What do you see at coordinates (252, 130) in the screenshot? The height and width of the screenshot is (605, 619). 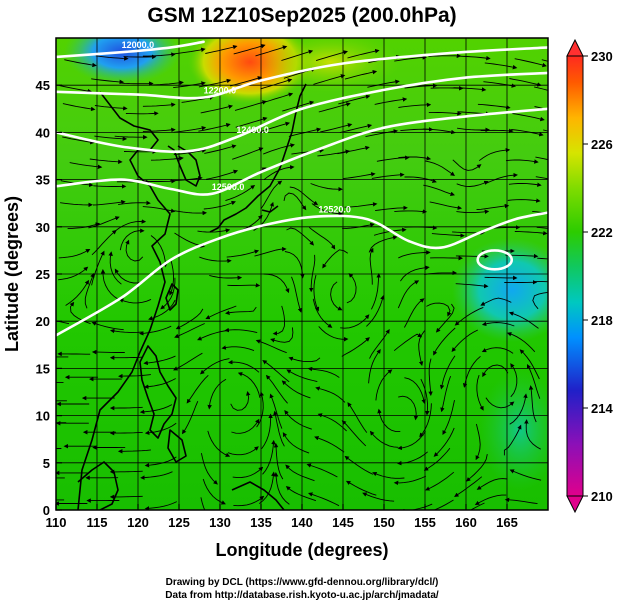 I see `contour-label: 12400.0` at bounding box center [252, 130].